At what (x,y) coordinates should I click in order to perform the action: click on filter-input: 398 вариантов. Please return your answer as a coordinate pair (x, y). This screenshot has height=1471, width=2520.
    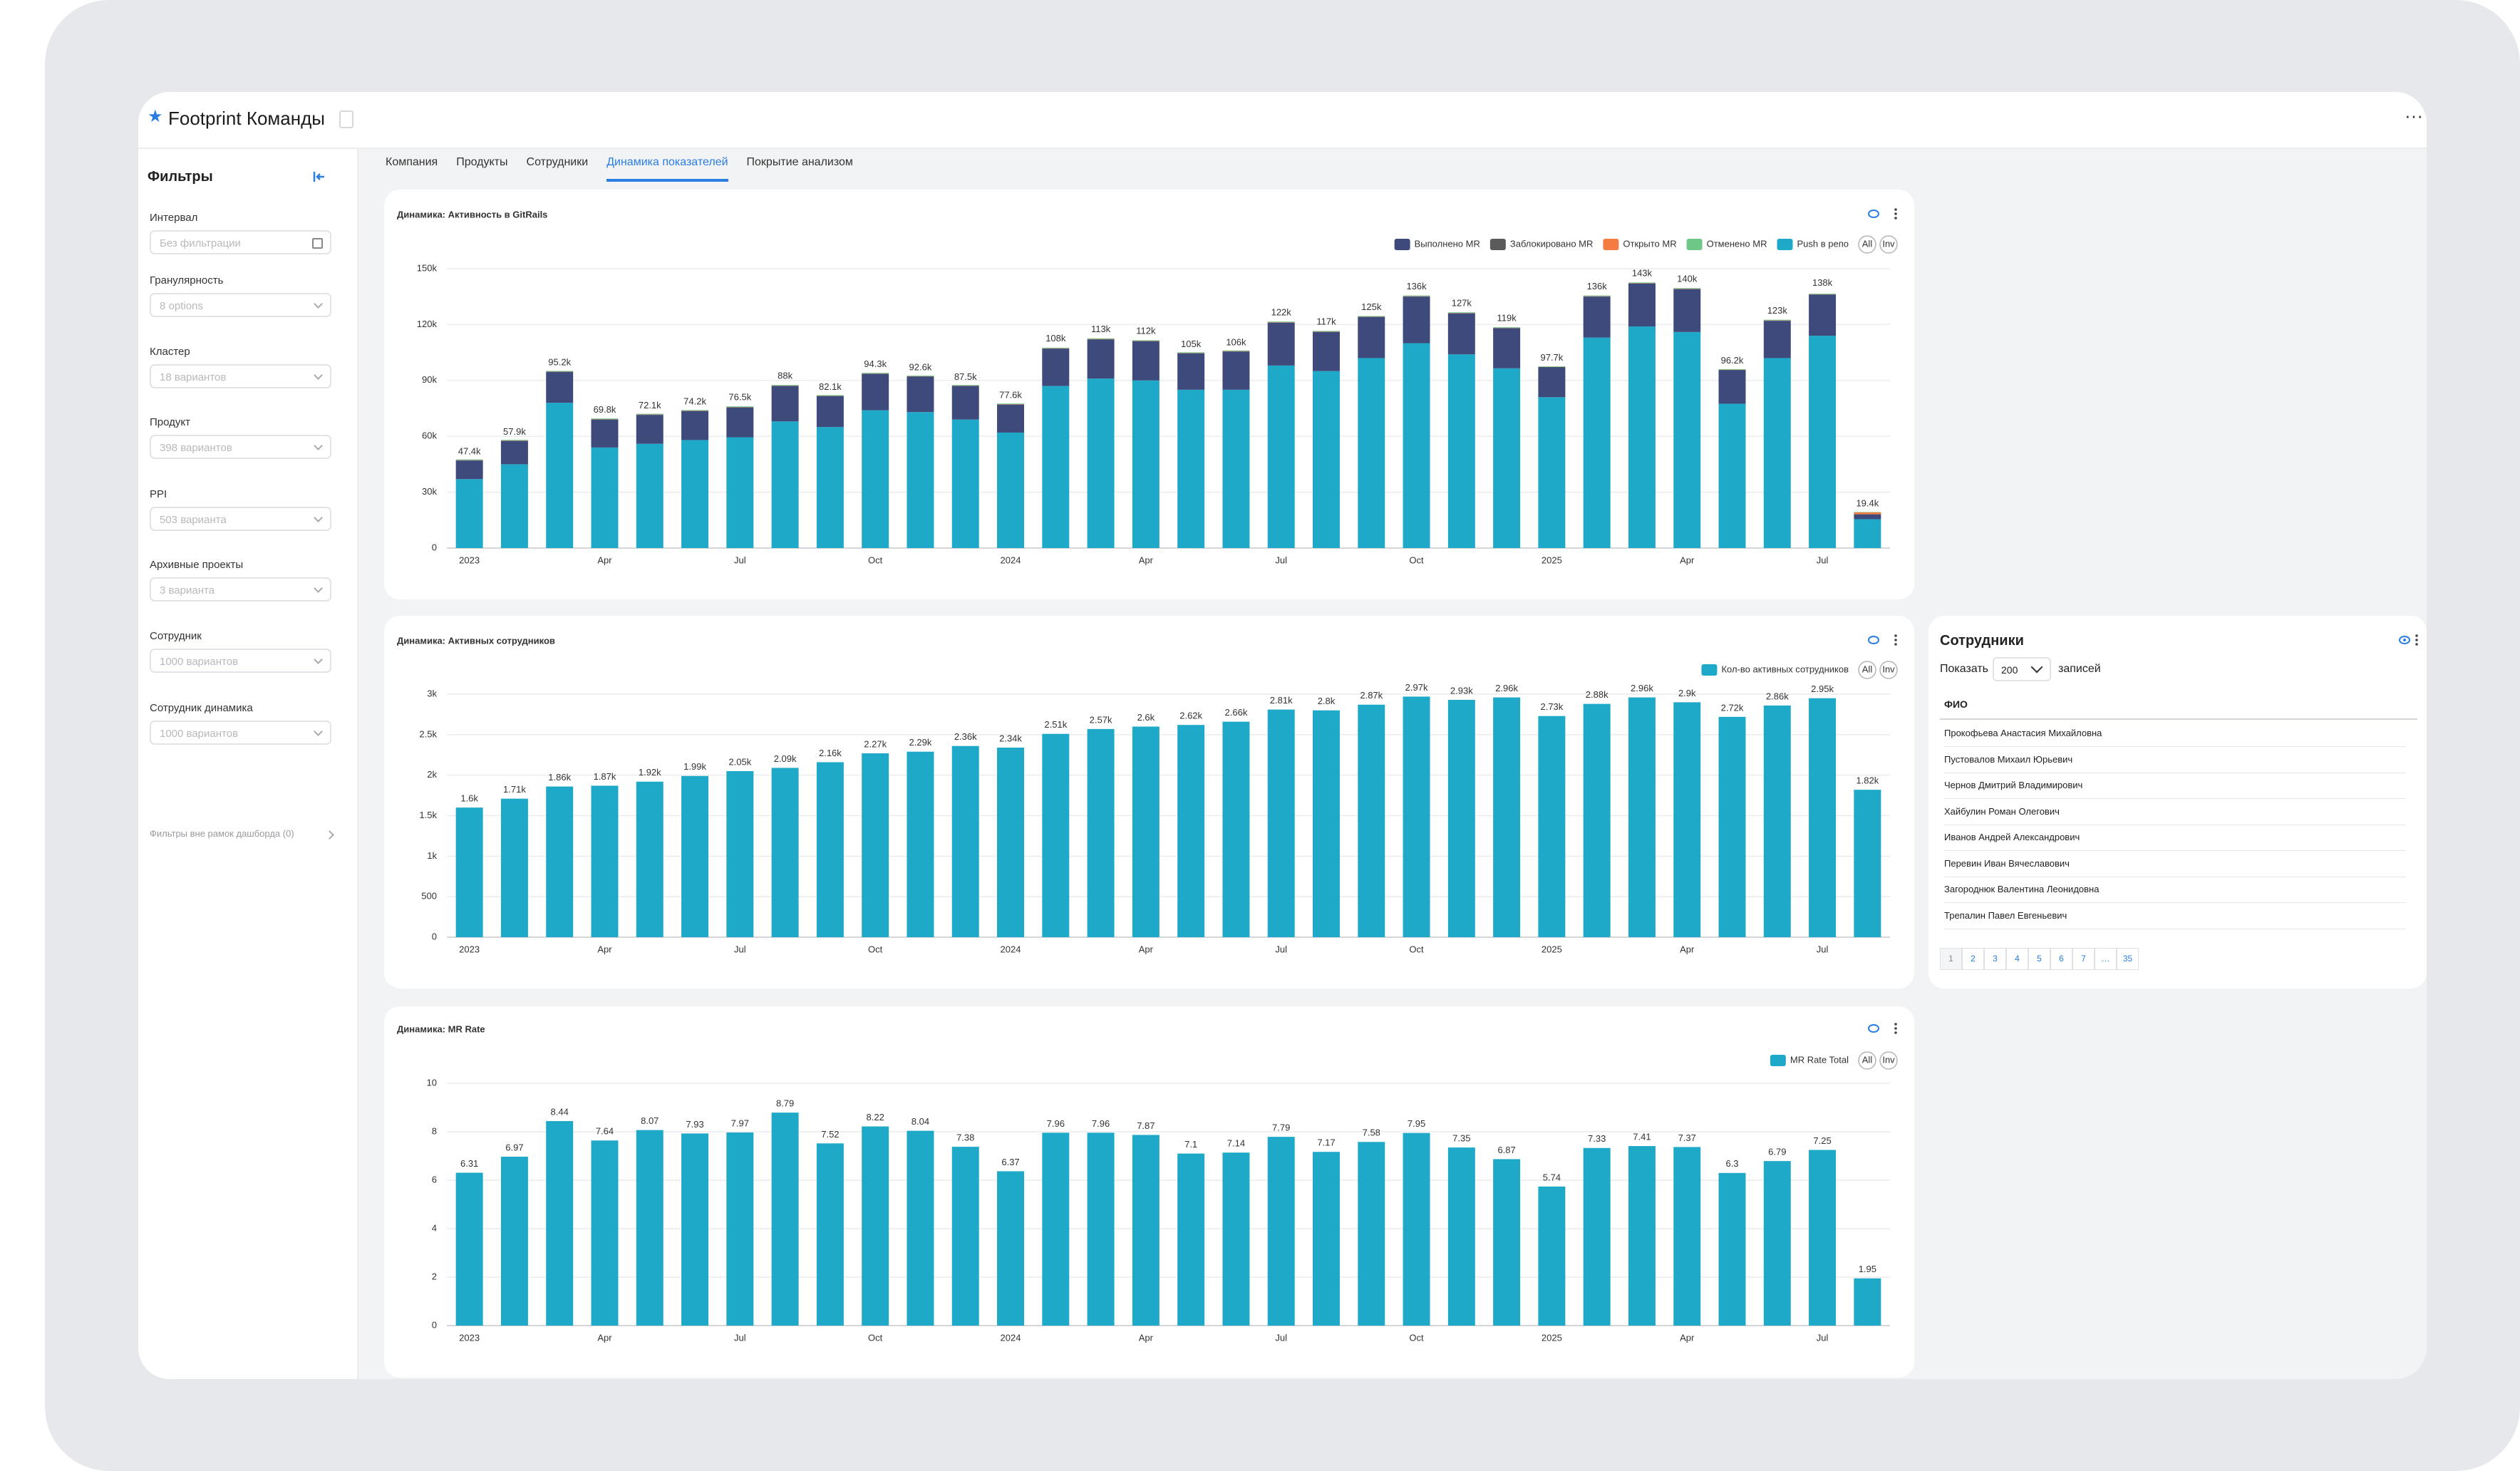
    Looking at the image, I should click on (240, 447).